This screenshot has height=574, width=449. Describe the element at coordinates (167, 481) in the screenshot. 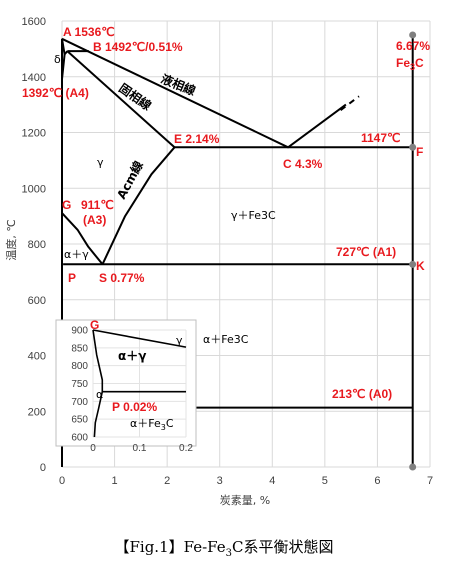

I see `x-tick-label: 2` at that location.